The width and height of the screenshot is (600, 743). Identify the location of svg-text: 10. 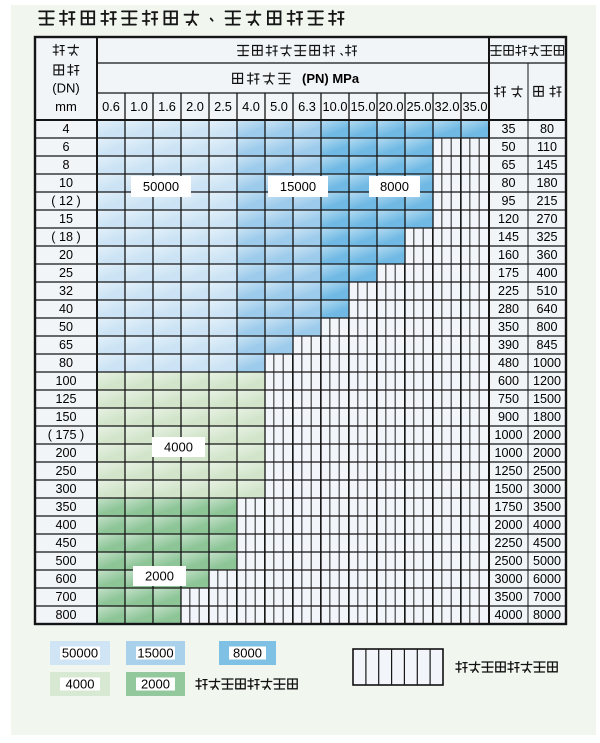
(66, 183).